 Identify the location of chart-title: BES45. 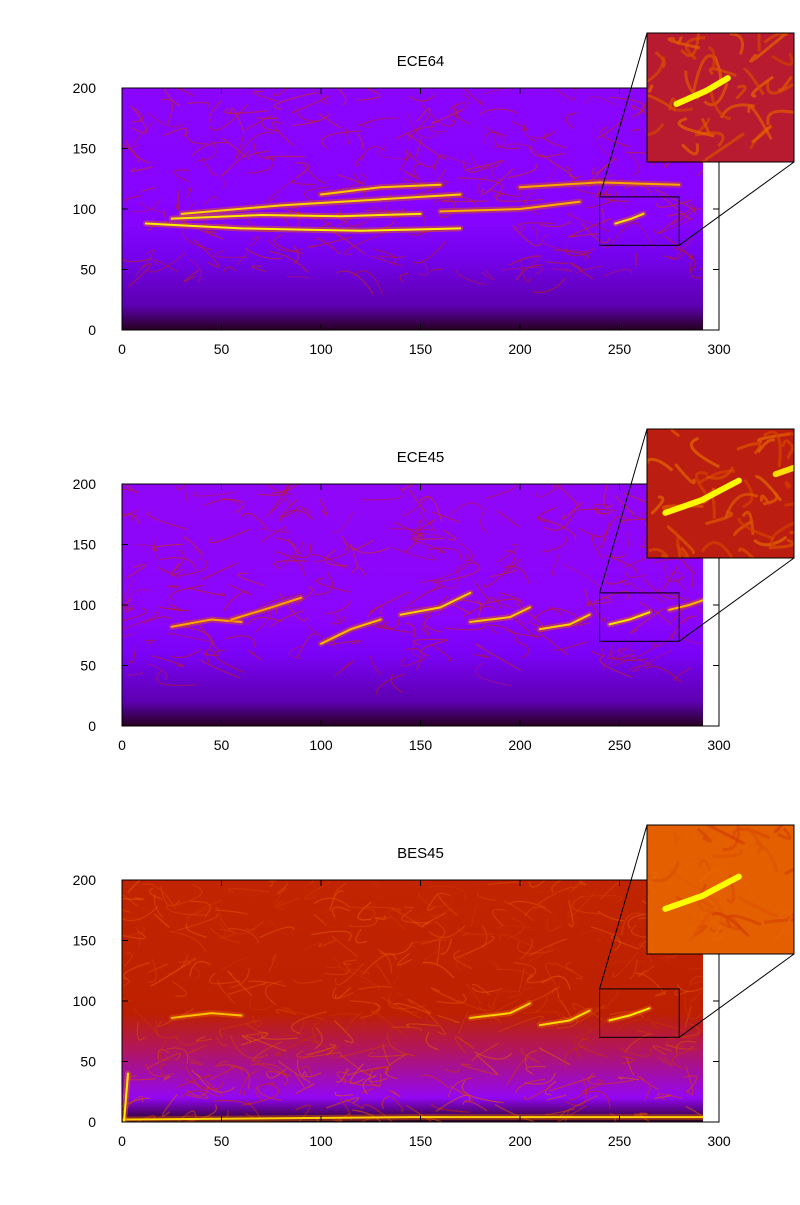
(420, 853).